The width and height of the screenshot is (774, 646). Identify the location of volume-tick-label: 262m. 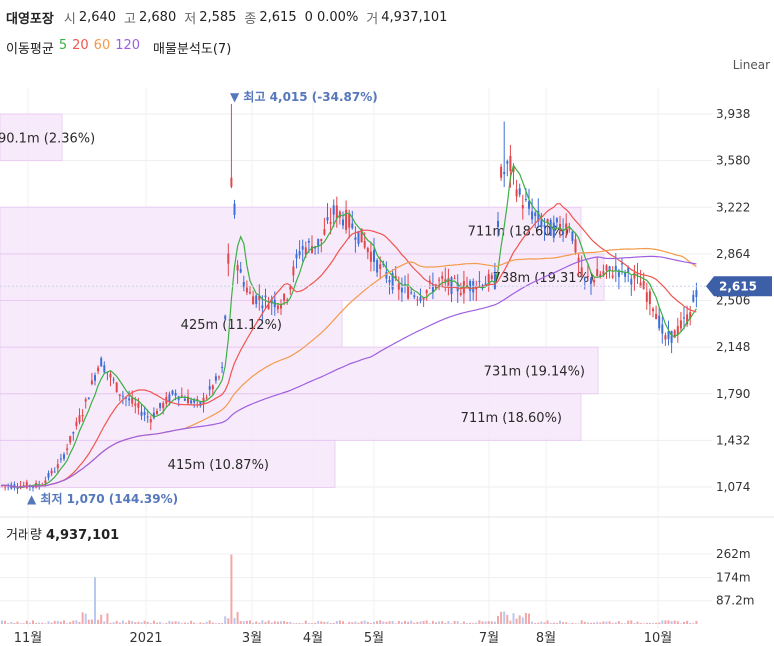
(733, 554).